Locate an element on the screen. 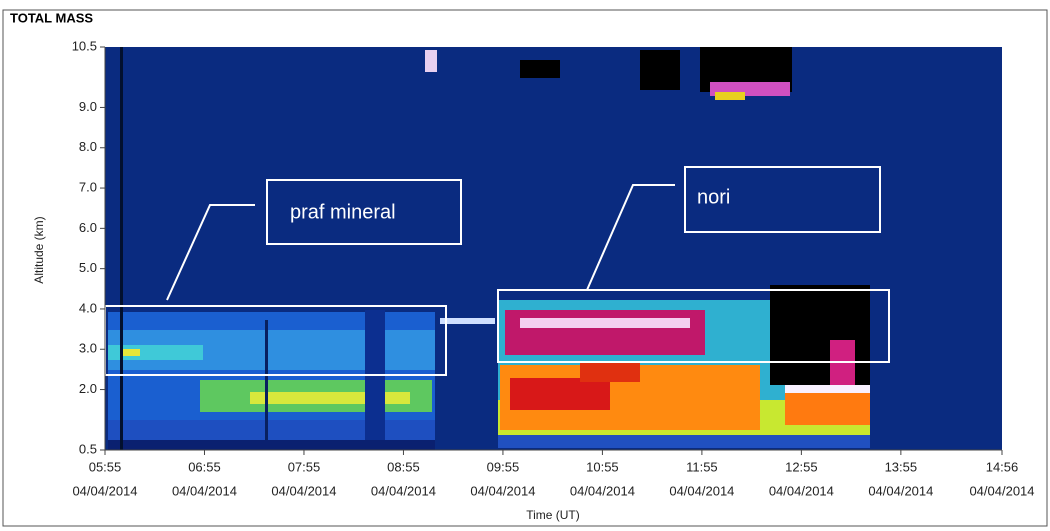 This screenshot has height=531, width=1050. y-tick-label: 10.5 is located at coordinates (84, 45).